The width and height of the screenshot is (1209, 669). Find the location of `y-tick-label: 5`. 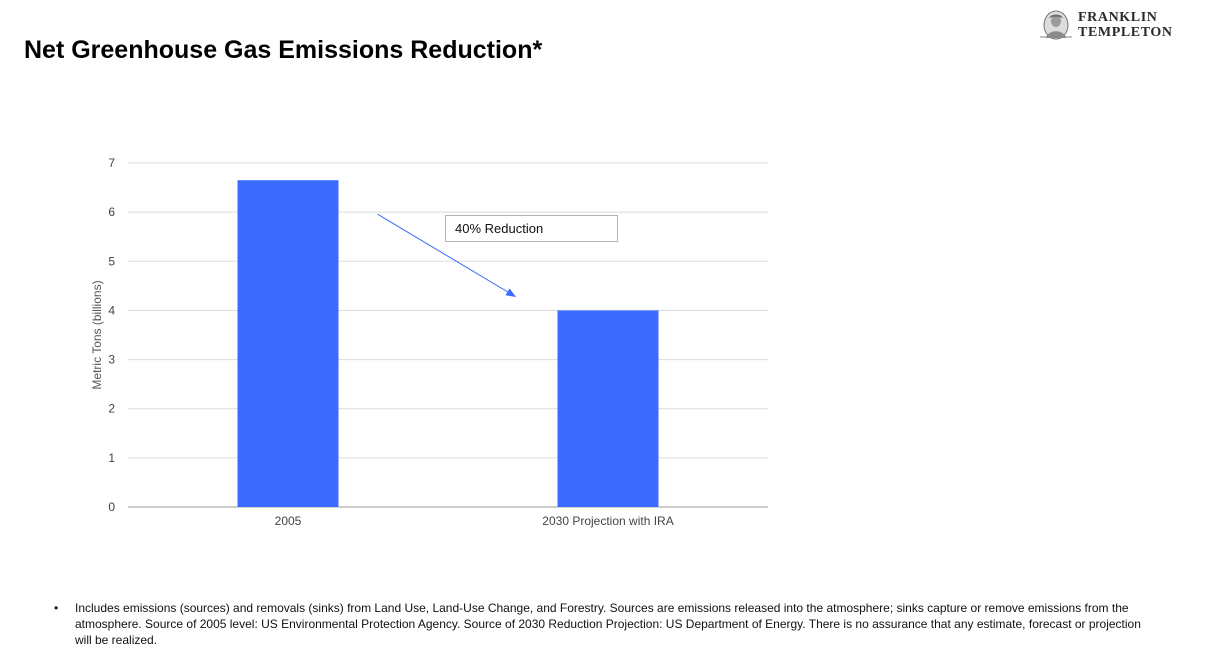

y-tick-label: 5 is located at coordinates (111, 261).